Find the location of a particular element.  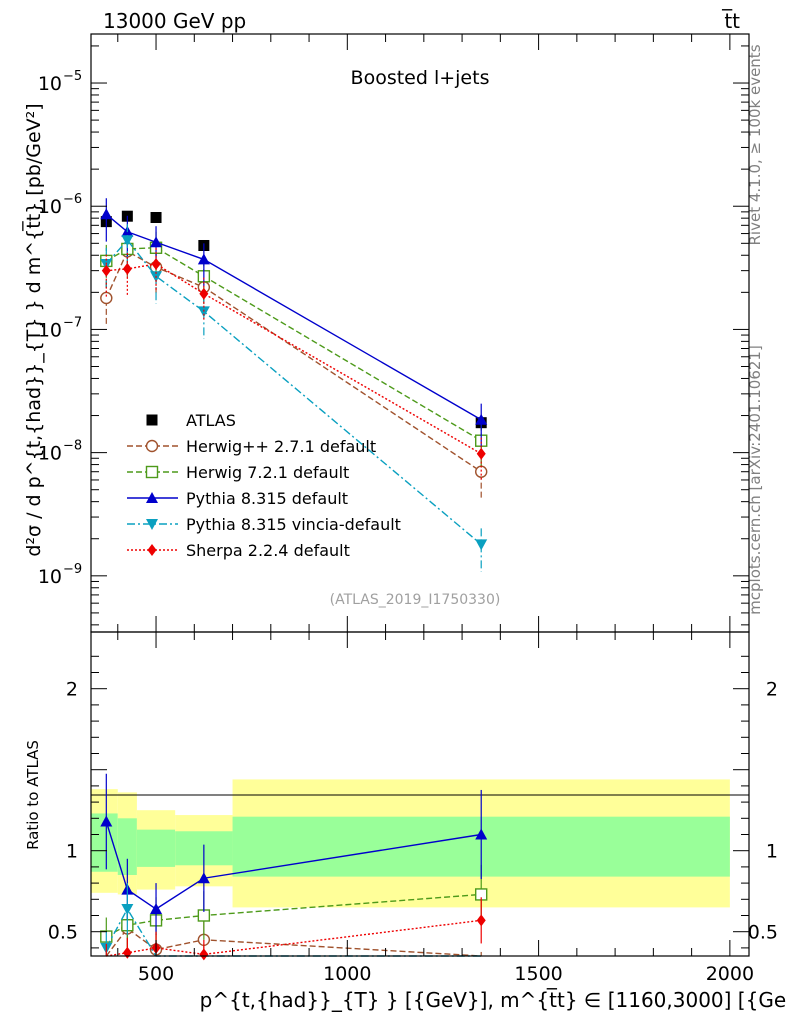

rivet-version-label: Rivet 4.1.0, ≥ 100k events is located at coordinates (755, 144).